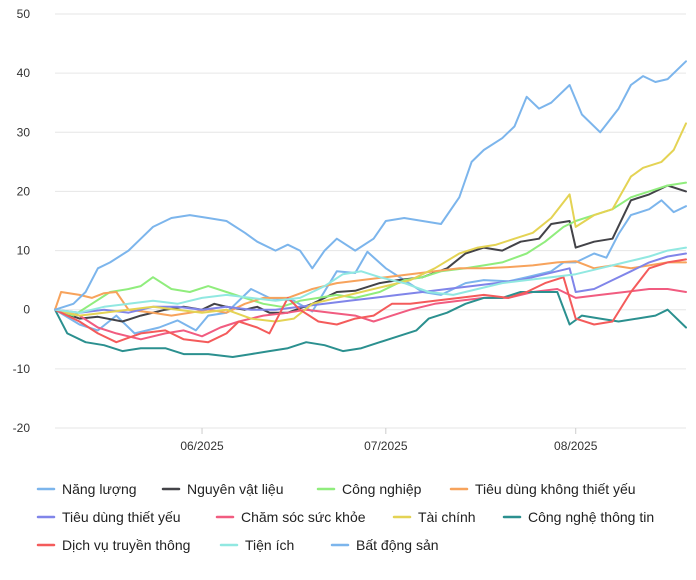 The height and width of the screenshot is (580, 696). I want to click on y-tick-label: 50, so click(24, 14).